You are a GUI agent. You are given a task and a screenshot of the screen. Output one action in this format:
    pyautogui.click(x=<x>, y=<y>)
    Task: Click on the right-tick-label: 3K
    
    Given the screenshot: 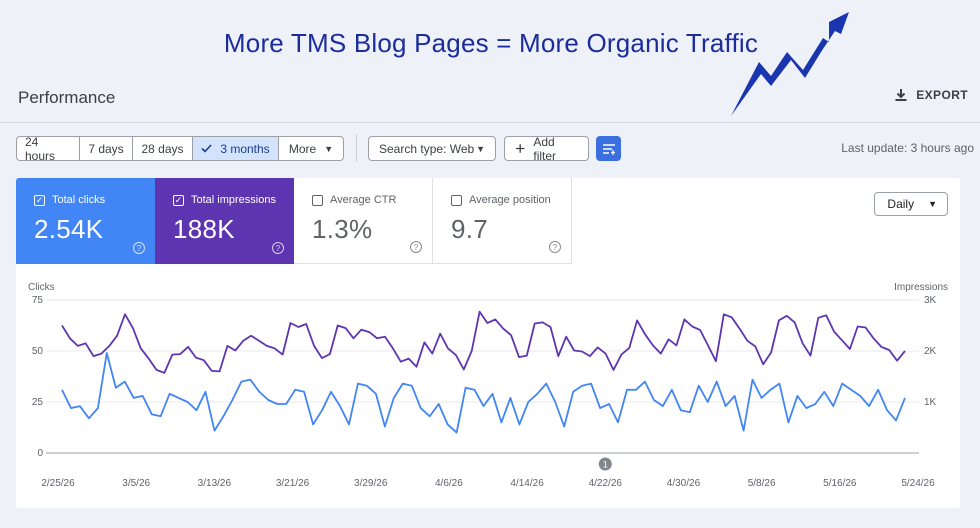 What is the action you would take?
    pyautogui.click(x=930, y=300)
    